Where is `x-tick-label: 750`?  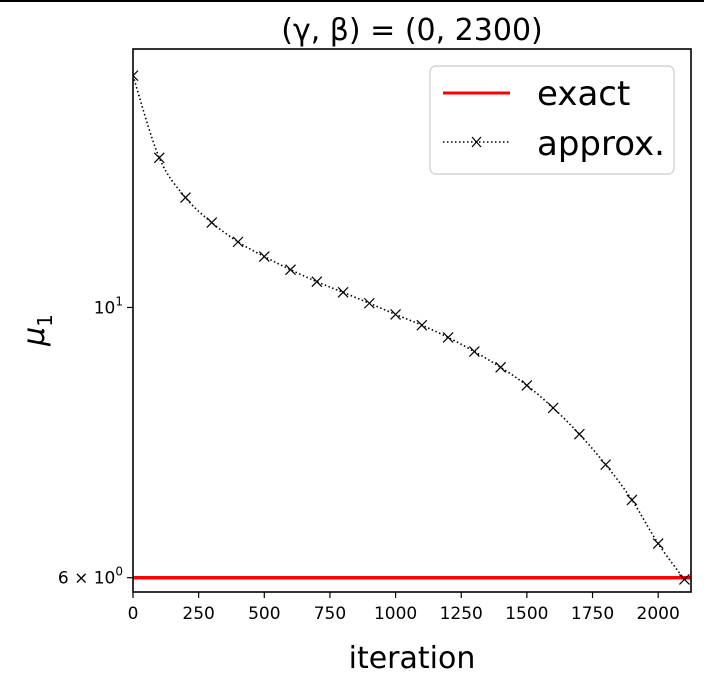
x-tick-label: 750 is located at coordinates (330, 614).